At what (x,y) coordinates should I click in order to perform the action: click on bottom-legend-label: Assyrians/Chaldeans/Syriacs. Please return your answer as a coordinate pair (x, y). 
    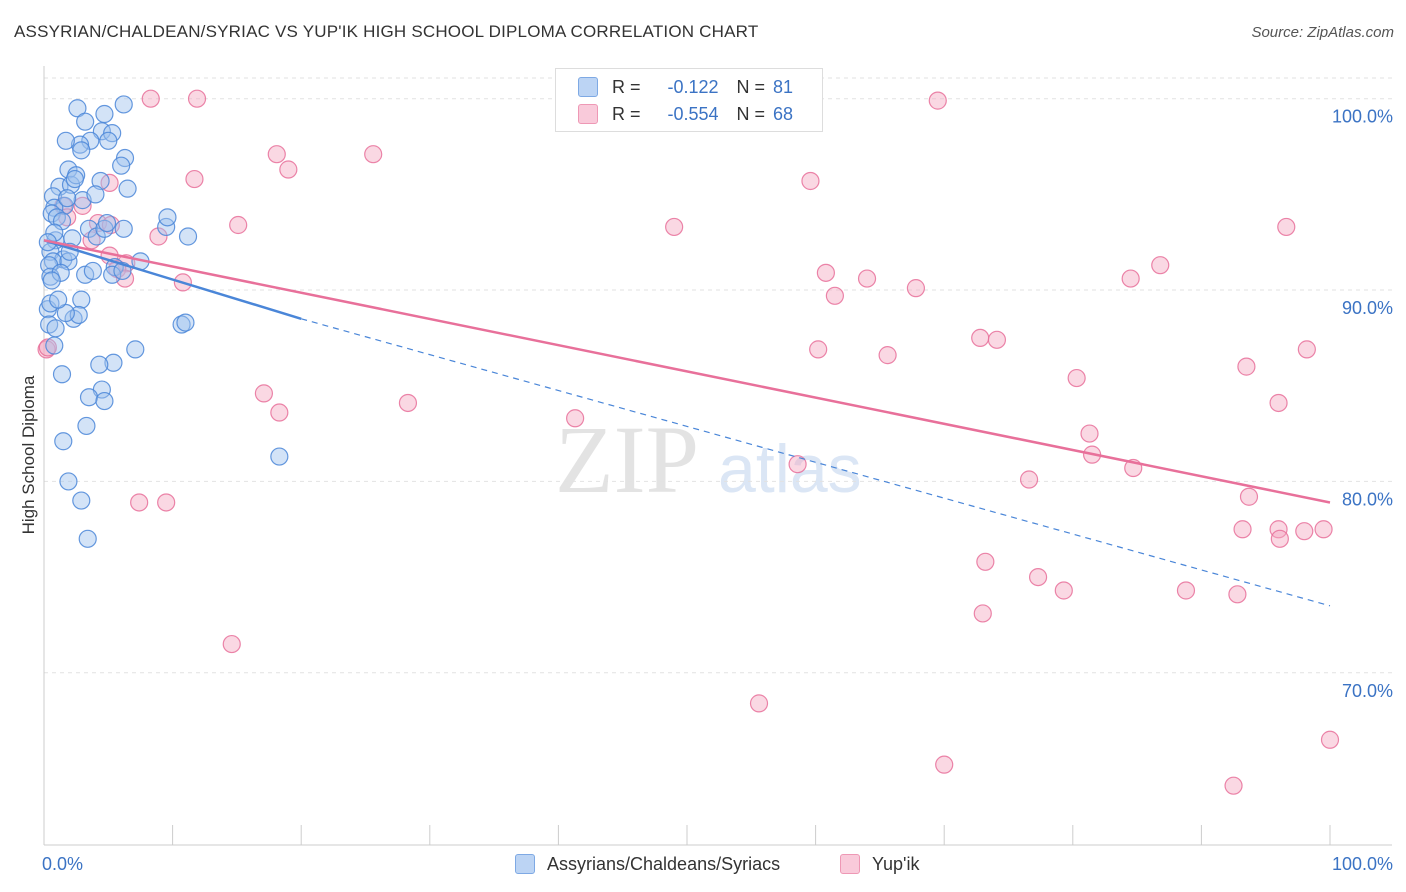
    Looking at the image, I should click on (664, 863).